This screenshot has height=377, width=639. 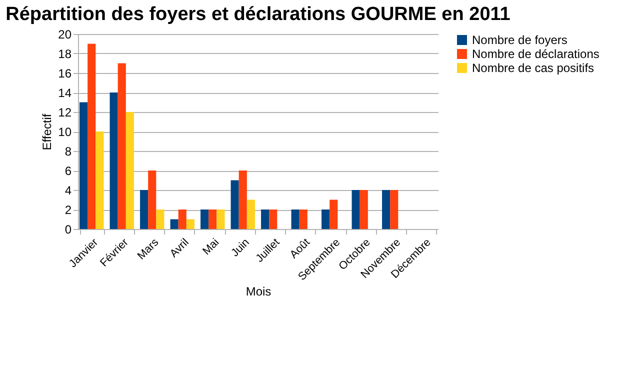 I want to click on legend-label: Nombre de cas positifs, so click(x=533, y=68).